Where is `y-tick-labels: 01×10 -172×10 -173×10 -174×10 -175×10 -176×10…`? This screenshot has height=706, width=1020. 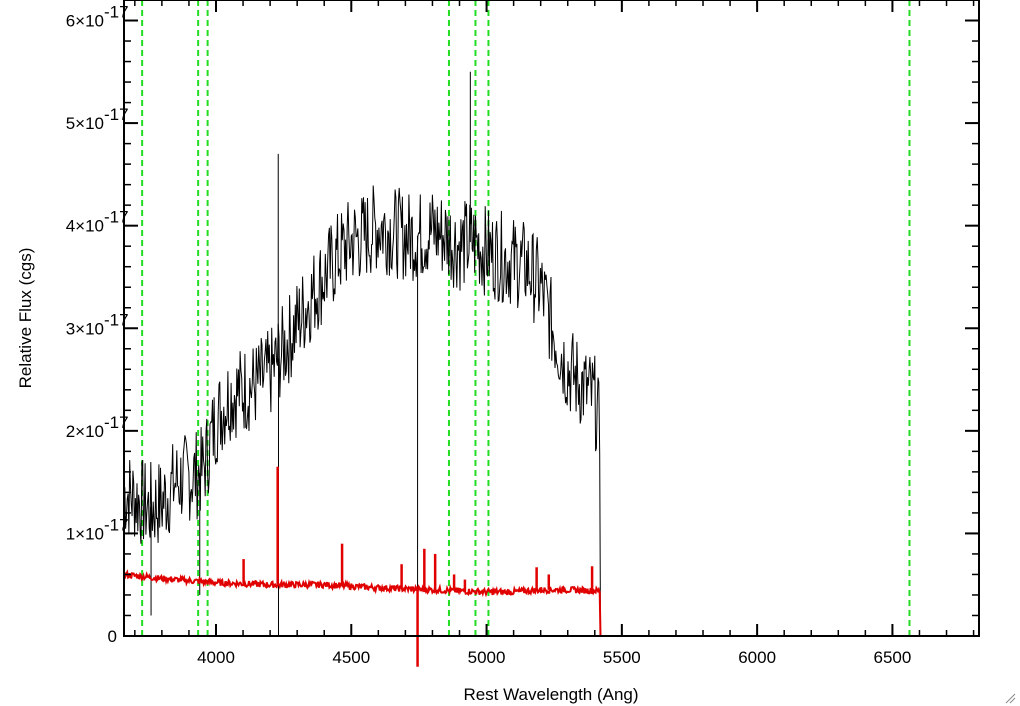
y-tick-labels: 01×10 -172×10 -173×10 -174×10 -175×10 -176×10… is located at coordinates (97, 324).